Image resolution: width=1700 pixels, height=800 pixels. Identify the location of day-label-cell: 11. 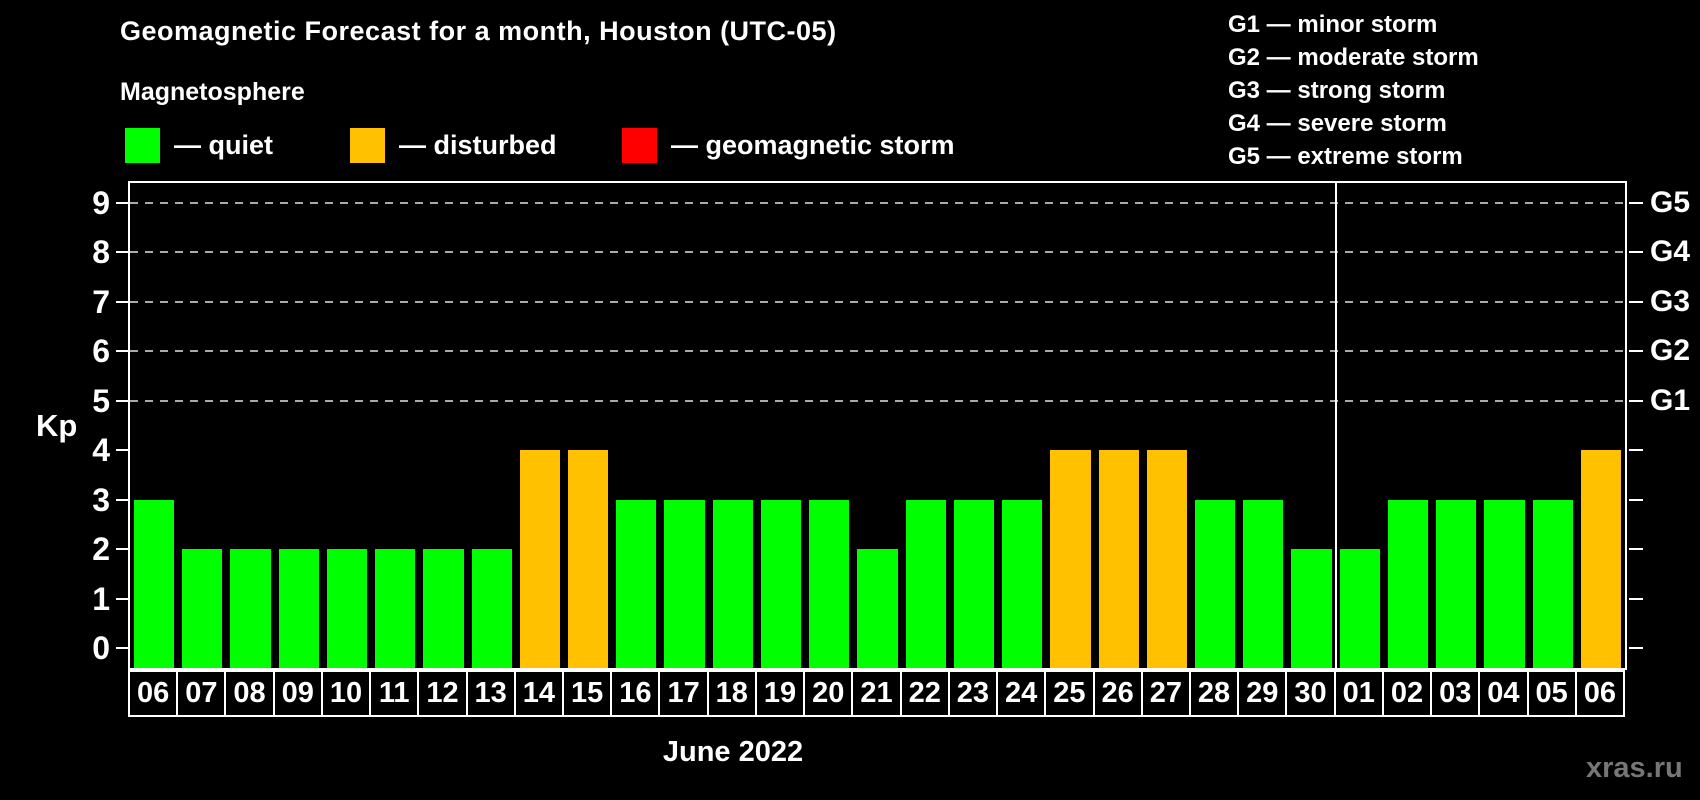
(394, 693).